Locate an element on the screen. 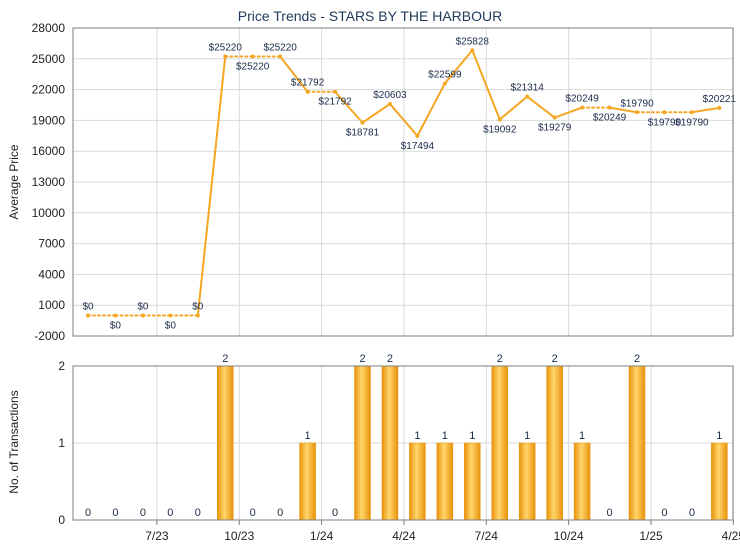 This screenshot has width=740, height=550. price-point-label: $25220 is located at coordinates (253, 67).